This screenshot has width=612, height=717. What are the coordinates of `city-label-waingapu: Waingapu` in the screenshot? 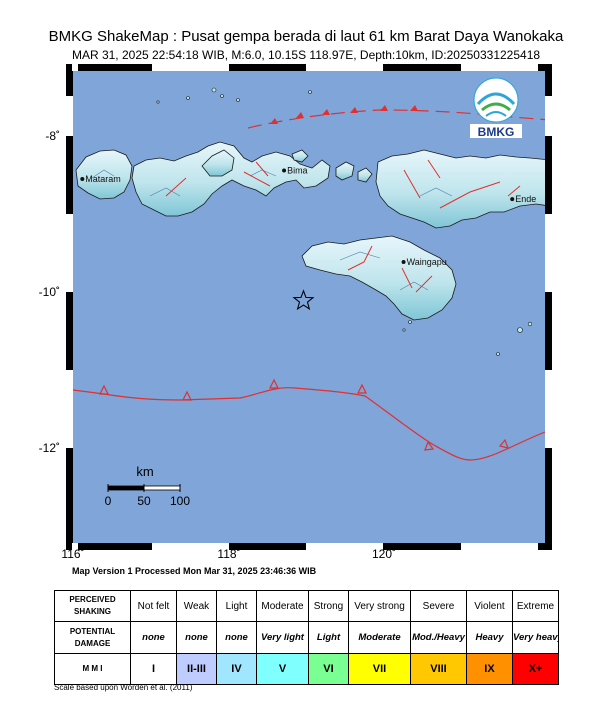 It's located at (427, 262).